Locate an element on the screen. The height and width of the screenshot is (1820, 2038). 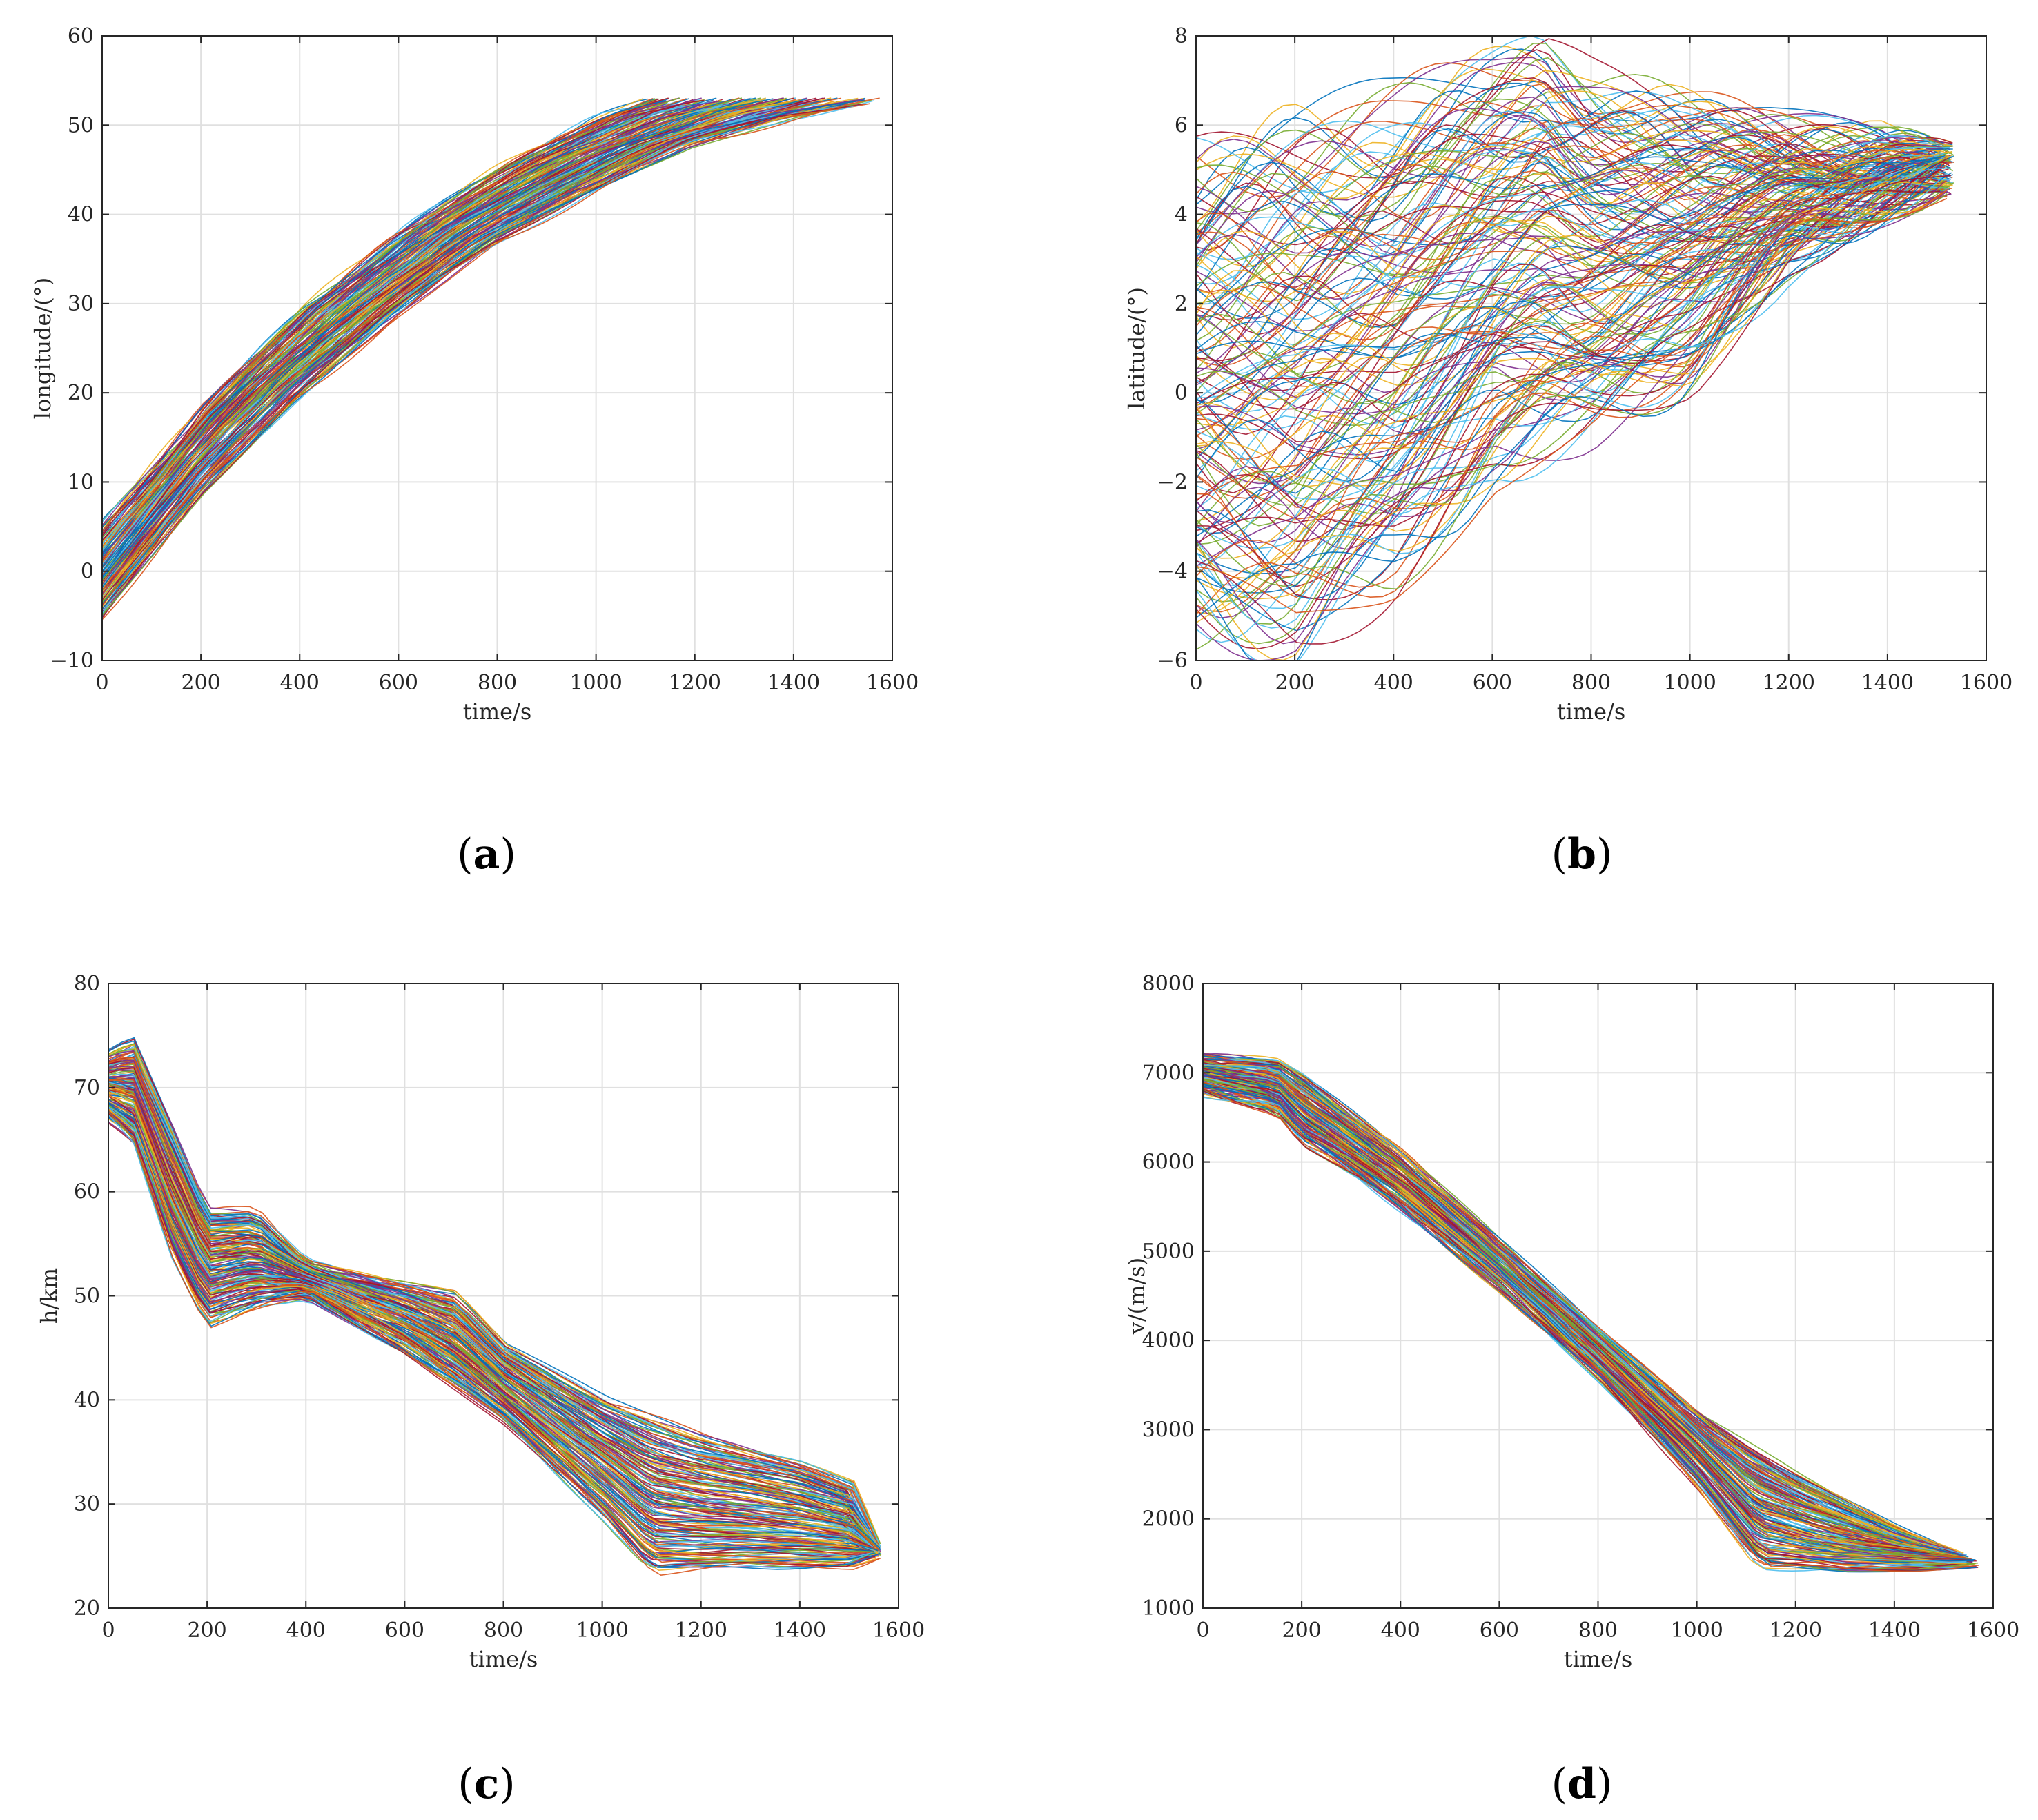
y-tick-label: −2 is located at coordinates (1172, 482).